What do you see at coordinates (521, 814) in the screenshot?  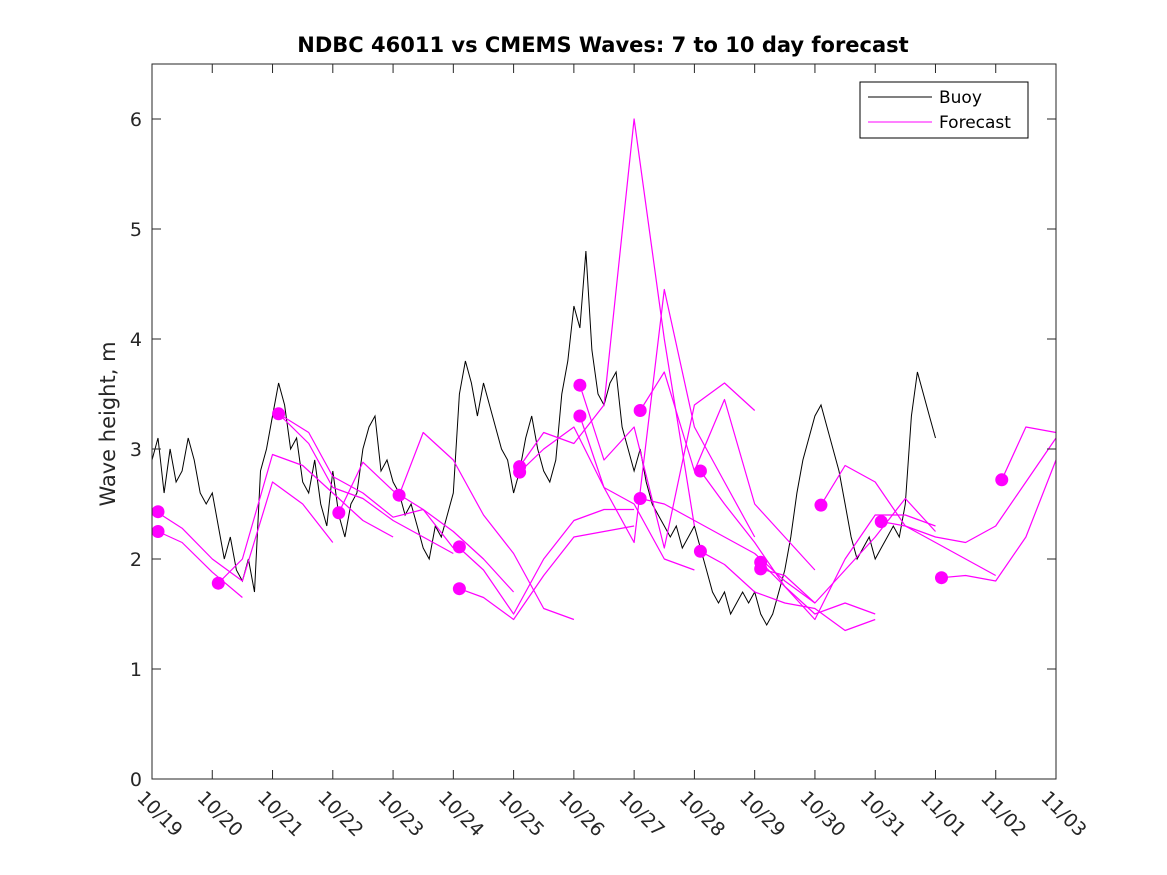 I see `x-tick-label: 10/25` at bounding box center [521, 814].